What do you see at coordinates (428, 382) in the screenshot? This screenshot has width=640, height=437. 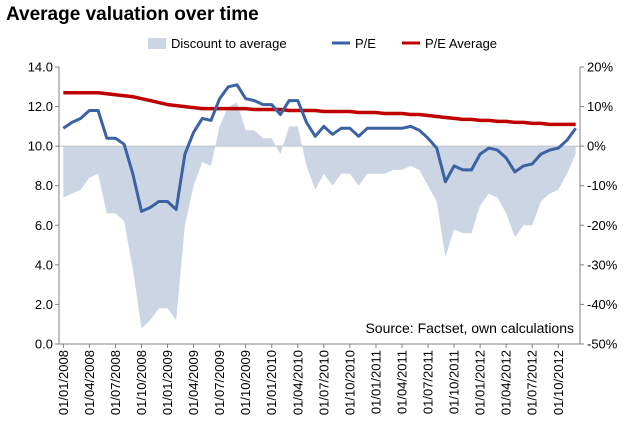 I see `x-tick-label: 01/07/2011` at bounding box center [428, 382].